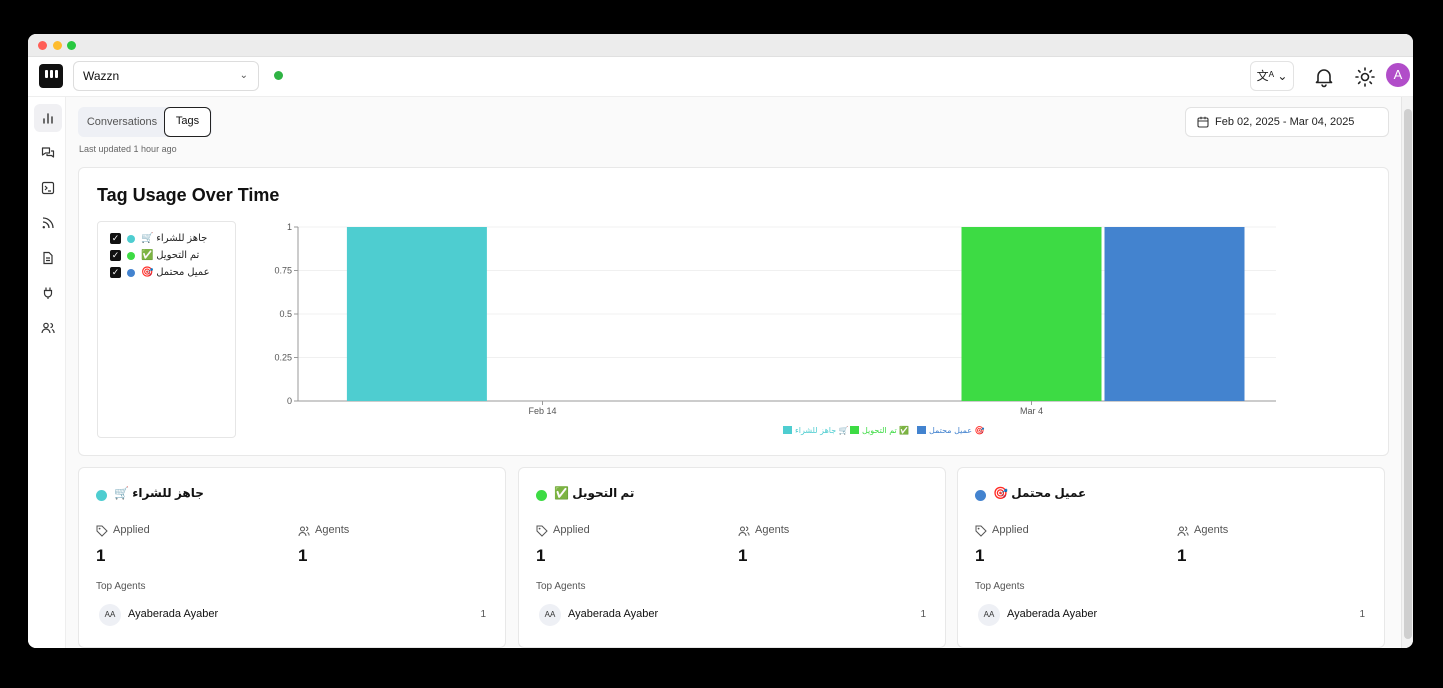 The image size is (1443, 688). Describe the element at coordinates (542, 411) in the screenshot. I see `x-tick-label: Feb 14` at that location.